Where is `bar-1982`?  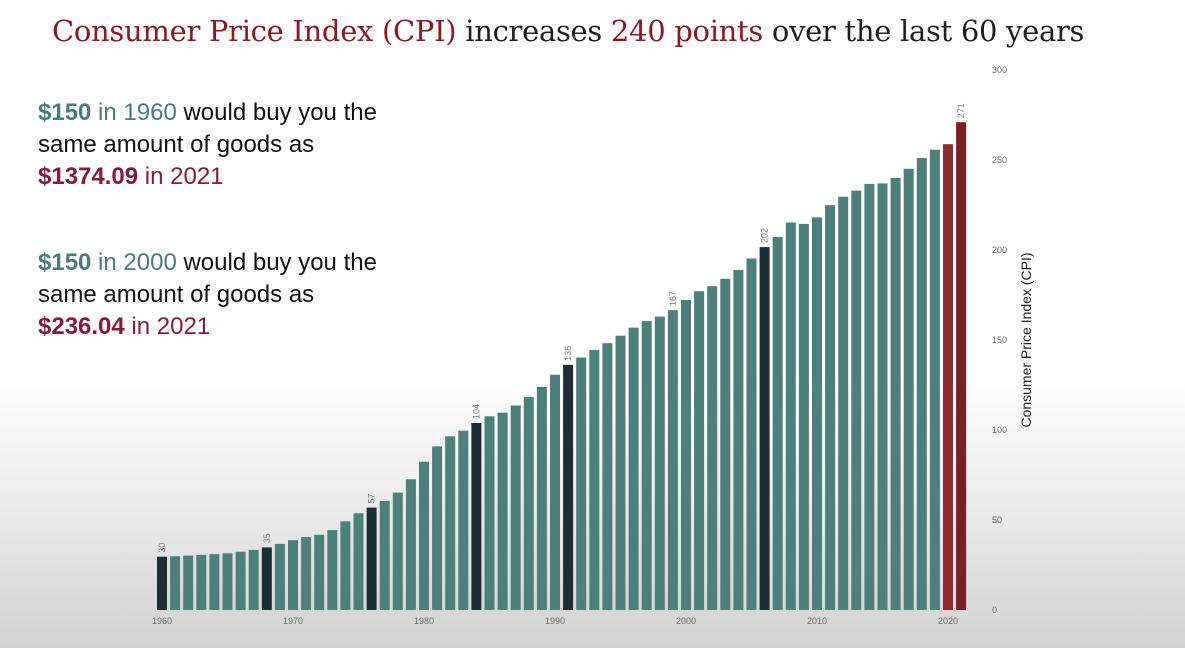
bar-1982 is located at coordinates (450, 523).